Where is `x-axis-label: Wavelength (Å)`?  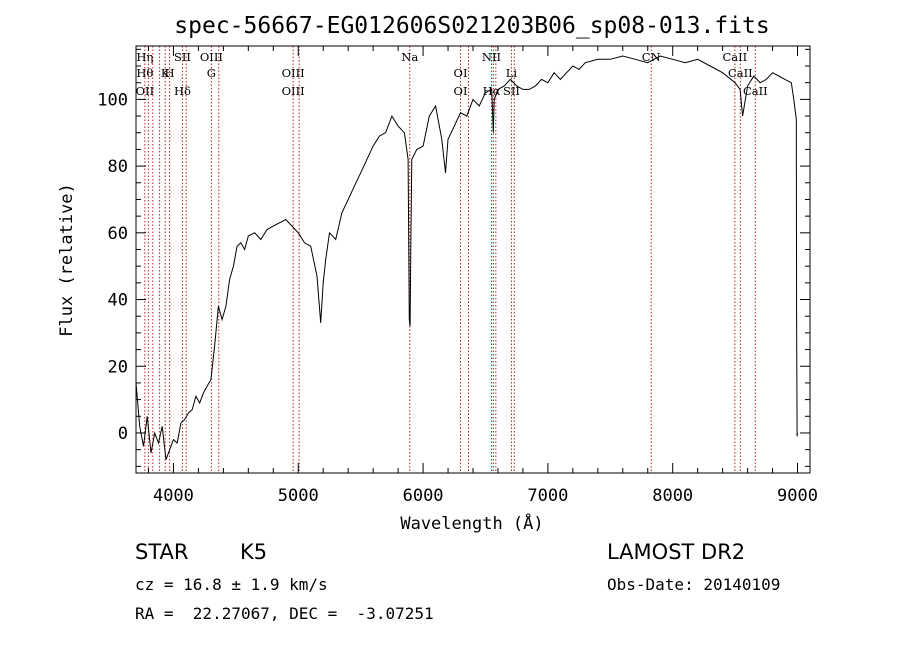
x-axis-label: Wavelength (Å) is located at coordinates (471, 523).